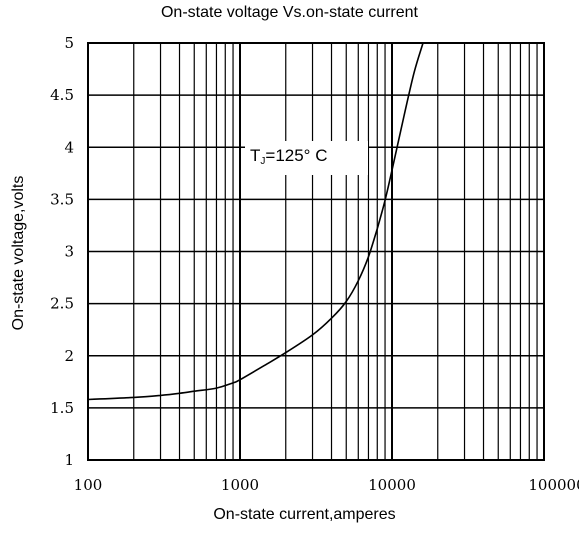 The height and width of the screenshot is (533, 579). I want to click on annotation-background, so click(306, 158).